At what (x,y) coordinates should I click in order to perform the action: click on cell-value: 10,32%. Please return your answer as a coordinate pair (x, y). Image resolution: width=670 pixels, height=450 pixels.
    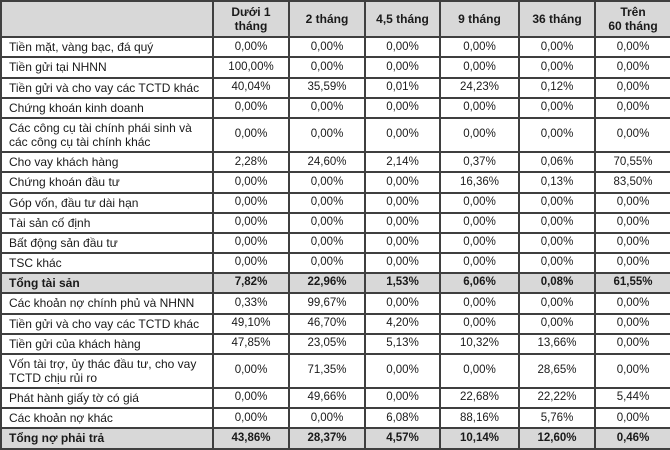
    Looking at the image, I should click on (479, 343).